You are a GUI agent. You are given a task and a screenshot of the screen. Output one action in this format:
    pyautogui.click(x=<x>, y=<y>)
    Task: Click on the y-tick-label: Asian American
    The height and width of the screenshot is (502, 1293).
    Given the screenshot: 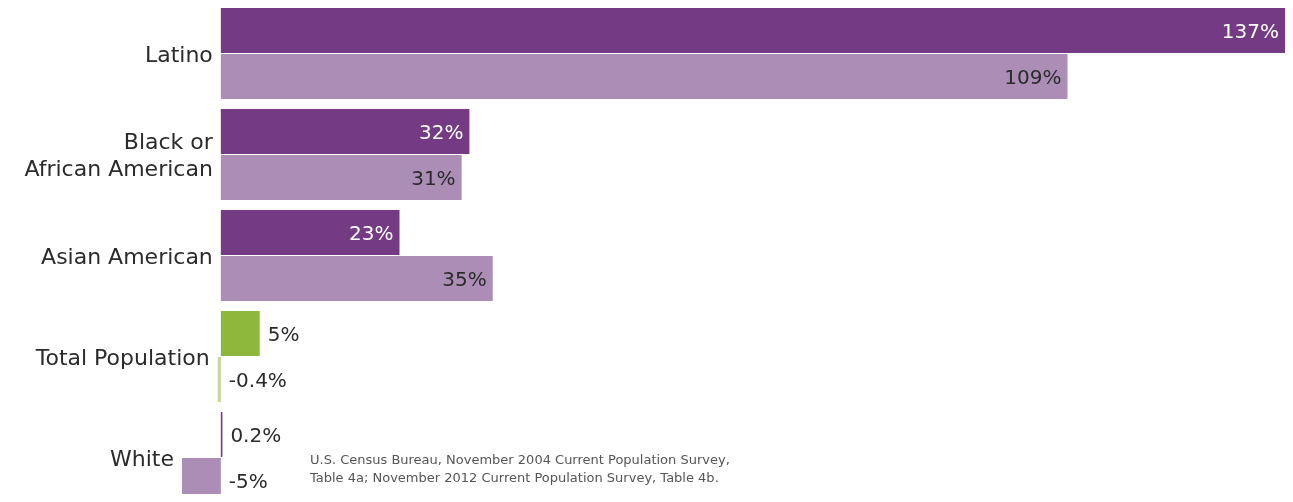 What is the action you would take?
    pyautogui.click(x=127, y=256)
    